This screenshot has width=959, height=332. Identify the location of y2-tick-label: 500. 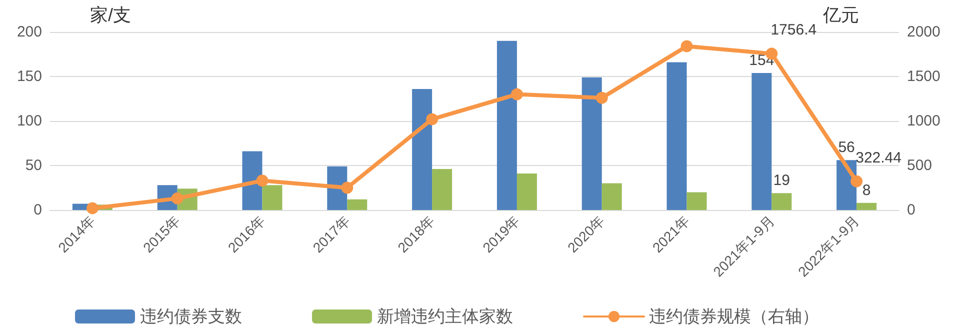
(919, 165).